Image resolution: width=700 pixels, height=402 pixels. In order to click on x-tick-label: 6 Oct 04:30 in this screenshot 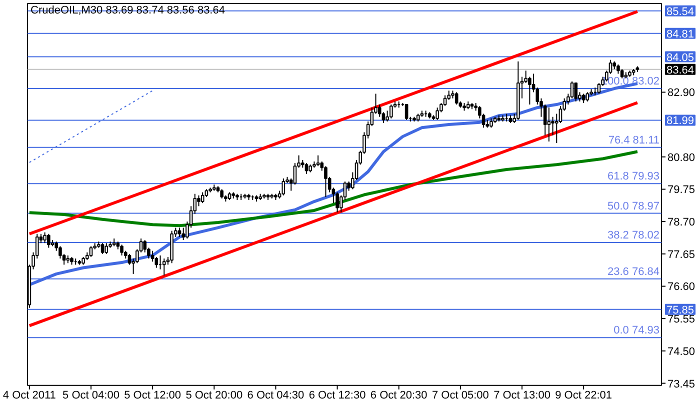, I will do `click(275, 395)`.